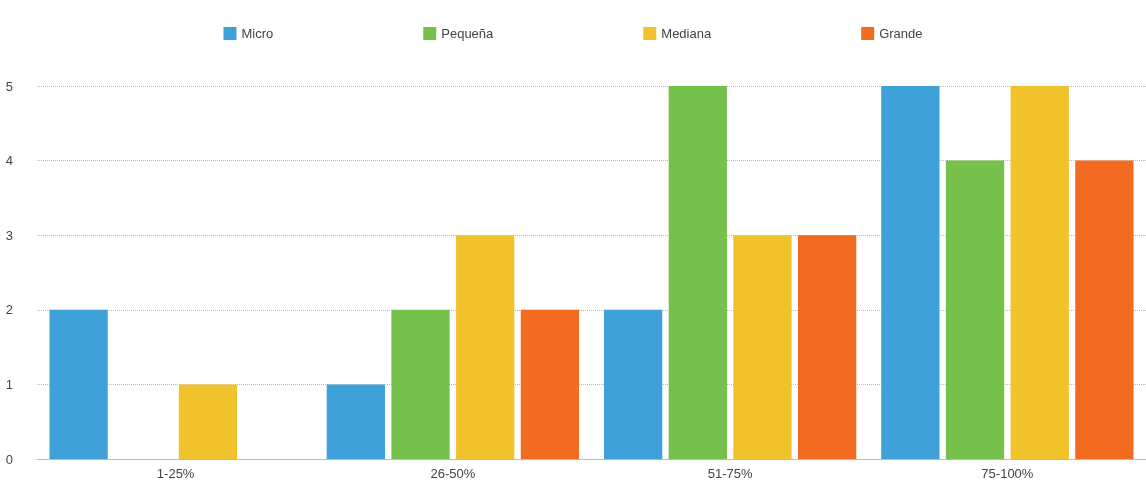  I want to click on x-tick-label: 1-25%, so click(175, 473).